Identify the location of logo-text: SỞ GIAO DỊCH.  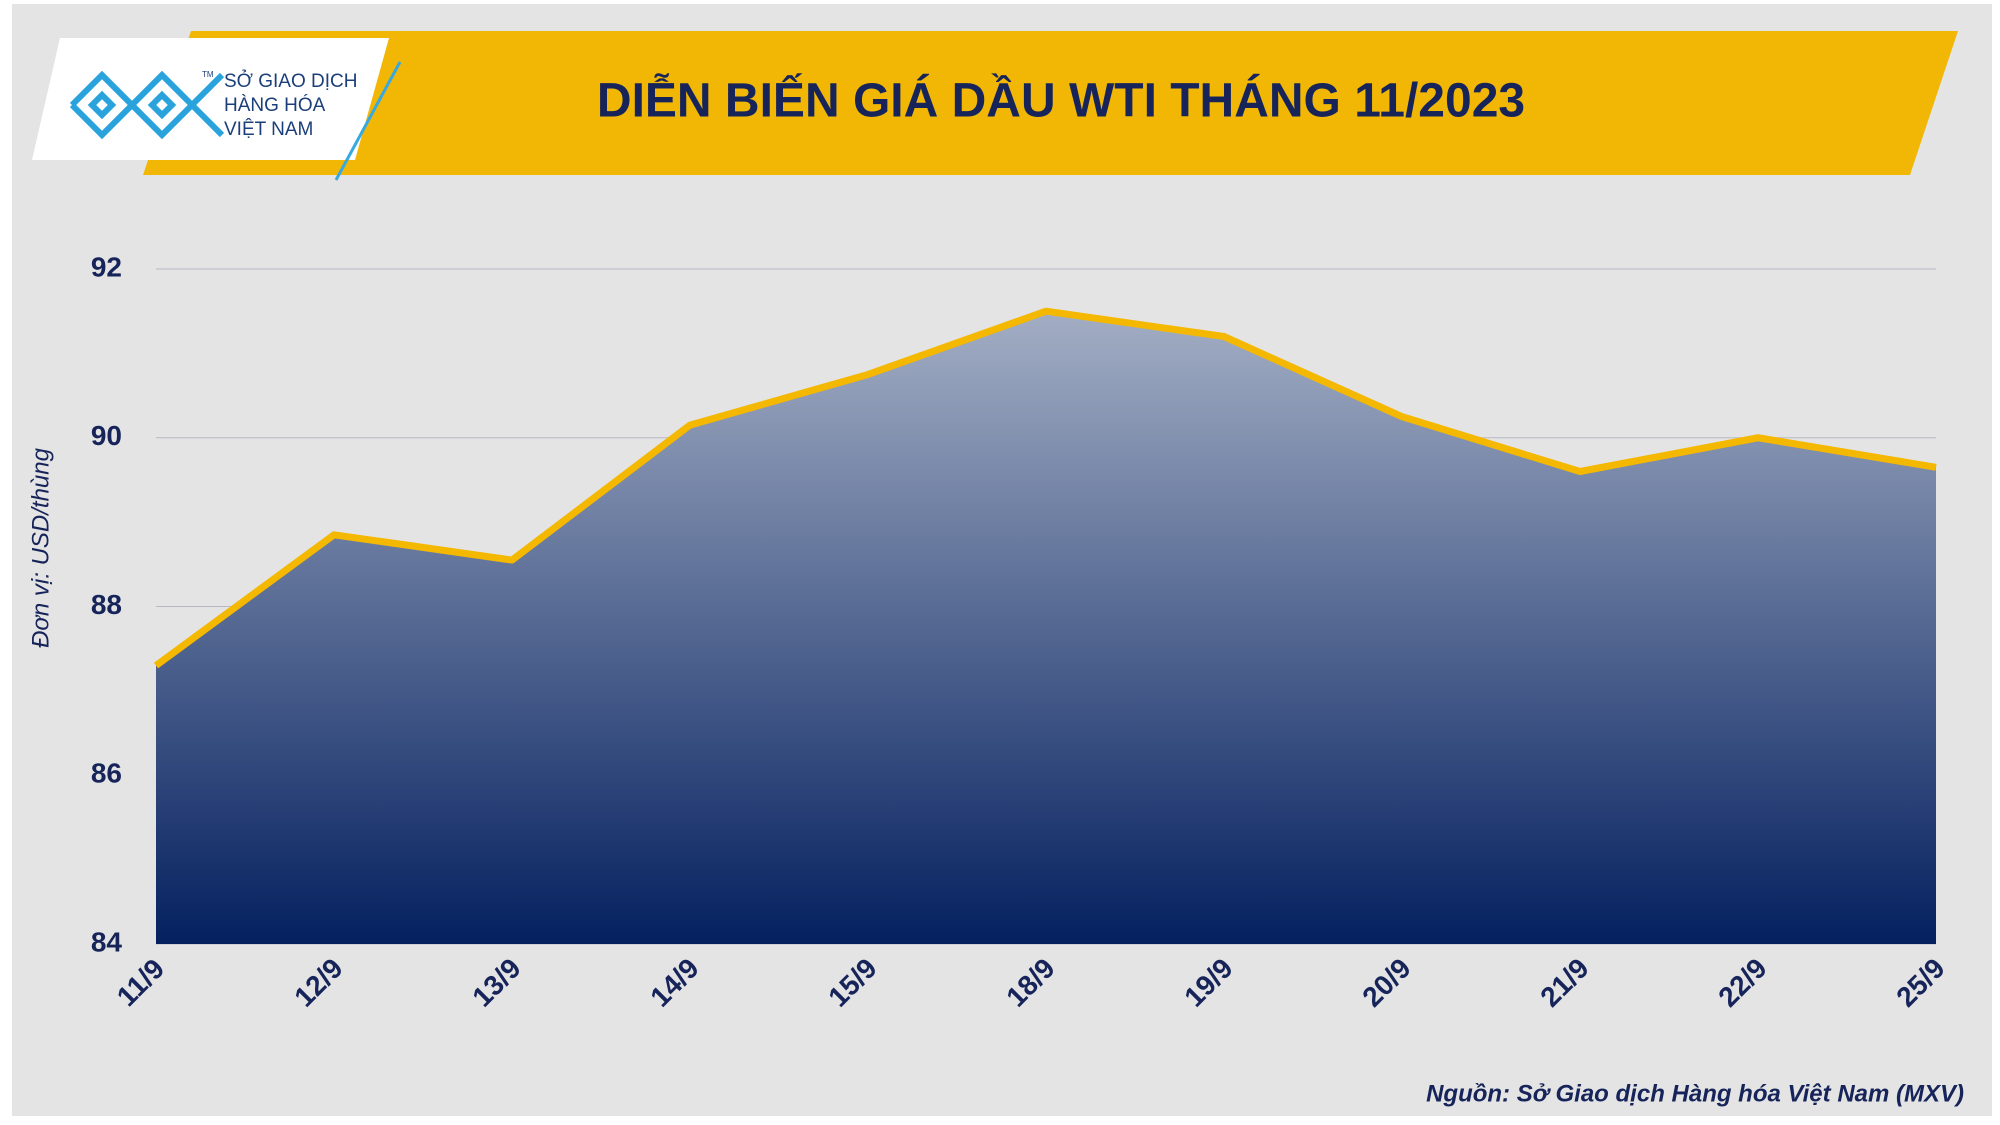
(290, 81).